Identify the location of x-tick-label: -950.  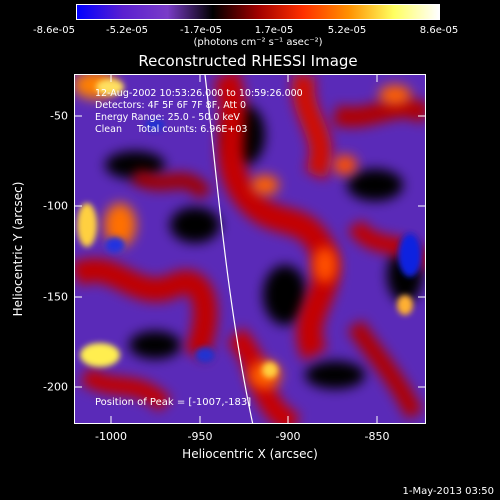
(200, 436).